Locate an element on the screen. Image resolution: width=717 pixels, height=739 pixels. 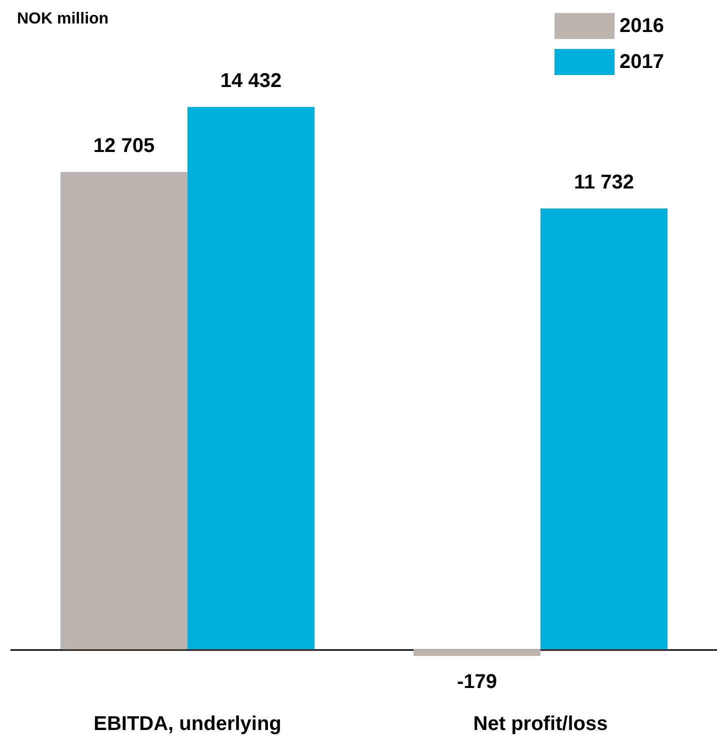
legend-label: 2016 is located at coordinates (642, 26).